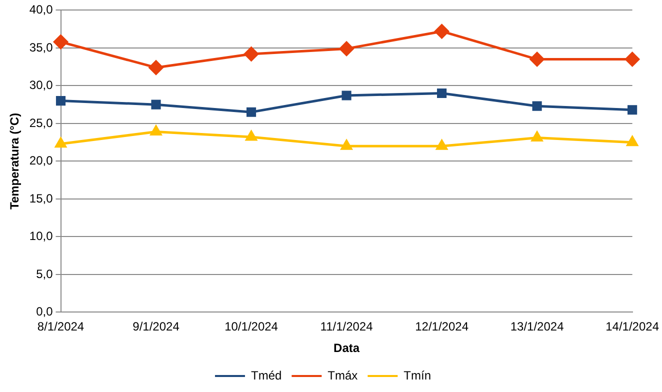 The image size is (662, 392). Describe the element at coordinates (60, 327) in the screenshot. I see `x-tick-label: 8/1/2024` at that location.